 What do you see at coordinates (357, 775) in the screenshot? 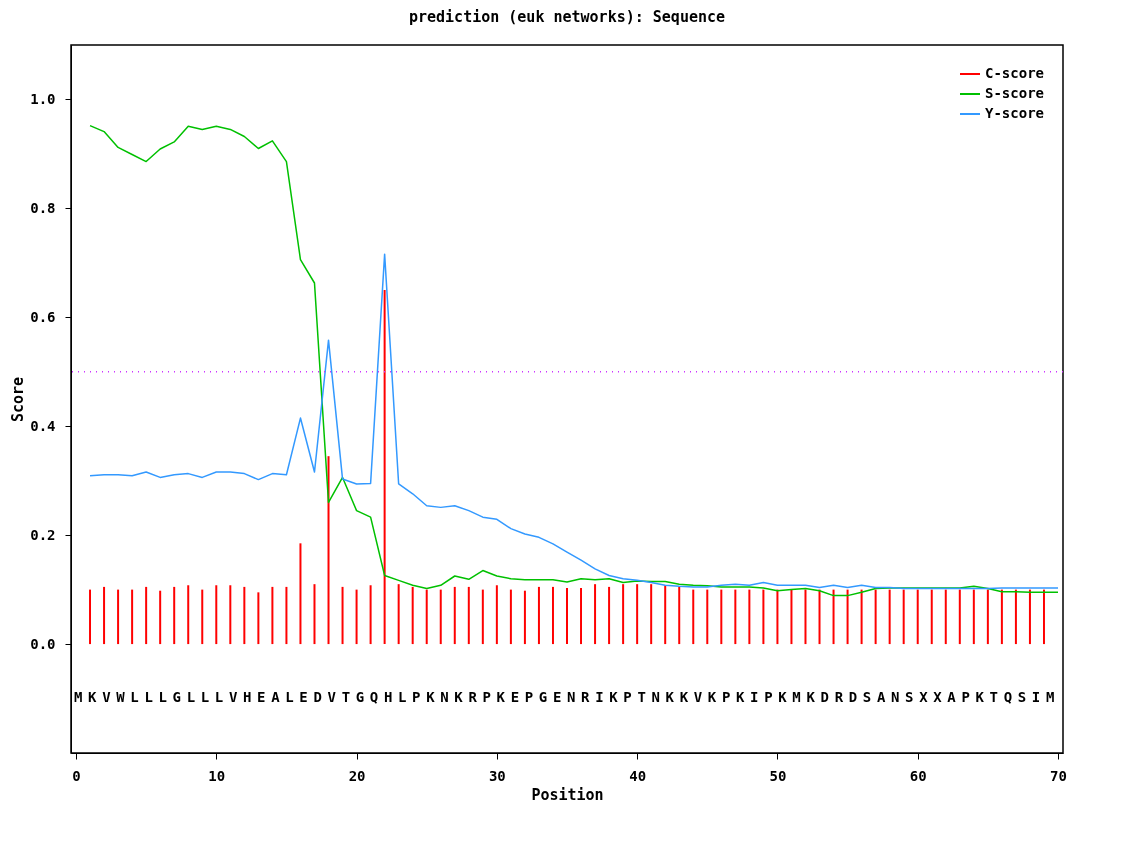
I see `x-tick-label: 20` at bounding box center [357, 775].